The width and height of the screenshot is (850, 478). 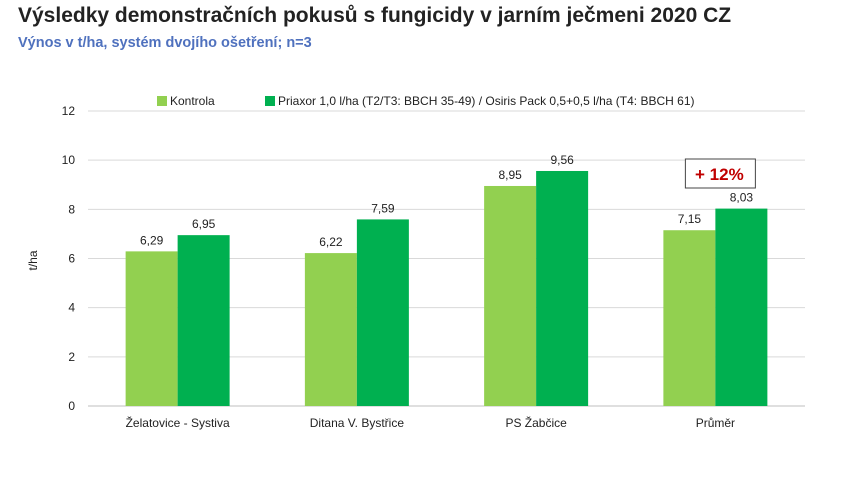 What do you see at coordinates (192, 101) in the screenshot?
I see `legend-label-kontrola: Kontrola` at bounding box center [192, 101].